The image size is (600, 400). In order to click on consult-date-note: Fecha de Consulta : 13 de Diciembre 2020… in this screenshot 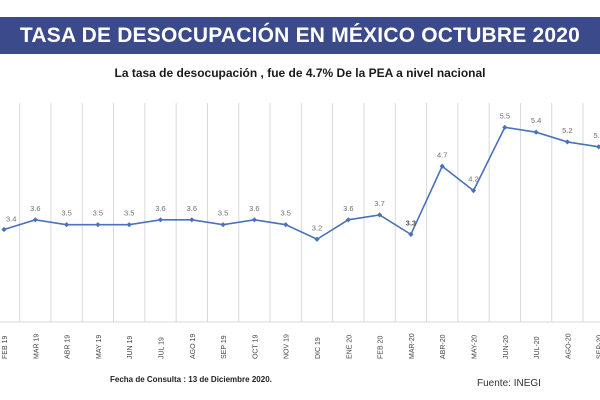, I will do `click(191, 379)`.